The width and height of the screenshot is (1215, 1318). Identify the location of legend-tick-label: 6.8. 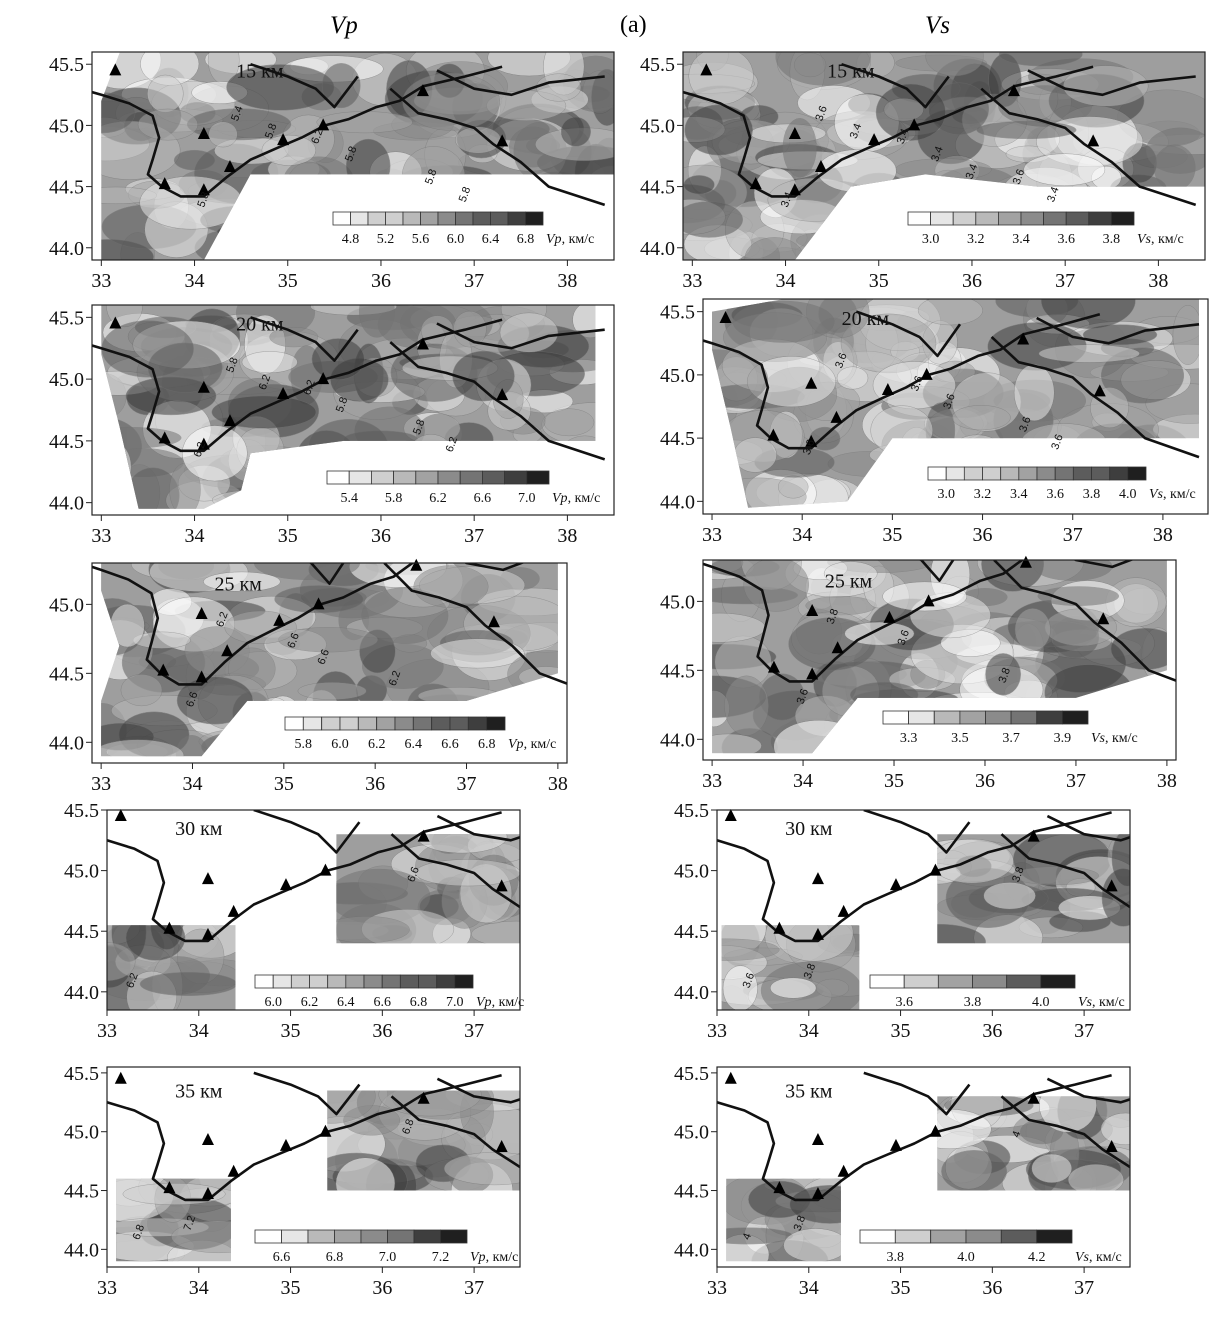
(526, 239).